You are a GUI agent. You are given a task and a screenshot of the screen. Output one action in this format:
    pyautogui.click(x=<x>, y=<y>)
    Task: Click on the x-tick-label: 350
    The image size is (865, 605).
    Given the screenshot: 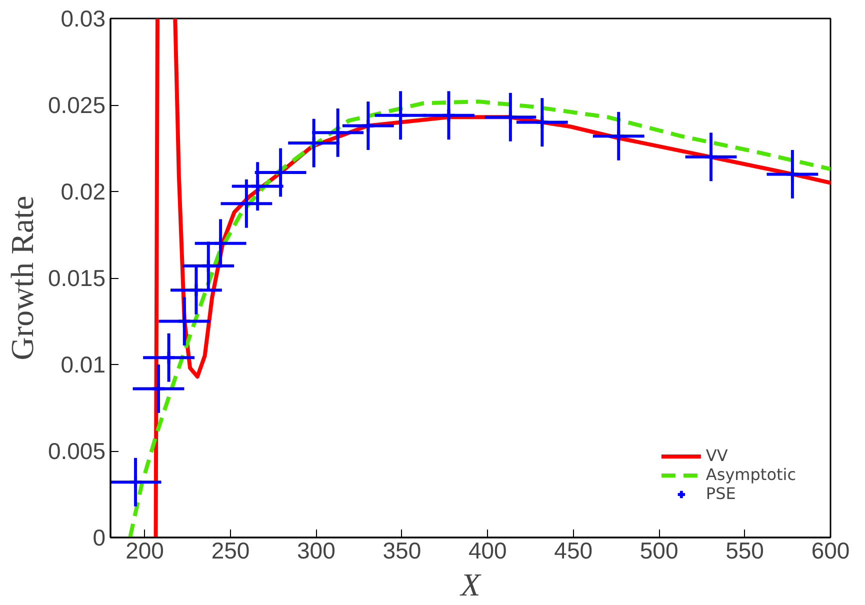 What is the action you would take?
    pyautogui.click(x=402, y=551)
    